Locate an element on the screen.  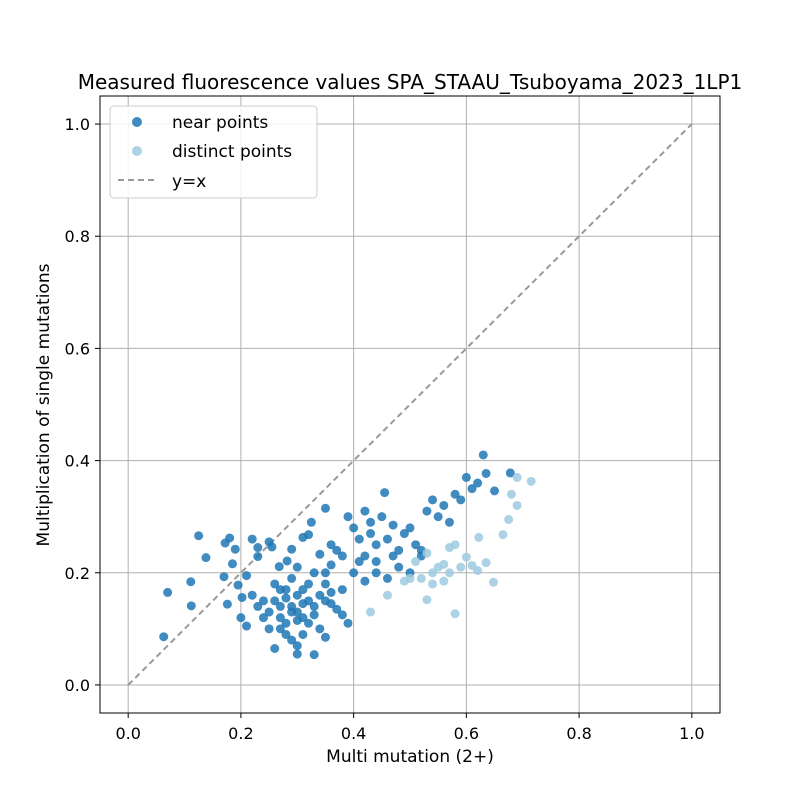
y-tick-label: 0.4 is located at coordinates (77, 461).